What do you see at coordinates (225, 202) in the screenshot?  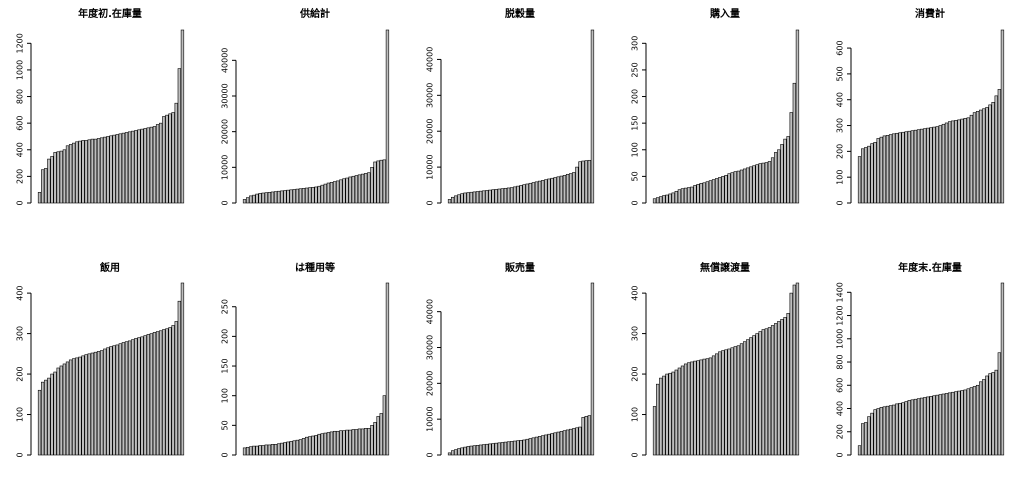 I see `y-tick-label: 0` at bounding box center [225, 202].